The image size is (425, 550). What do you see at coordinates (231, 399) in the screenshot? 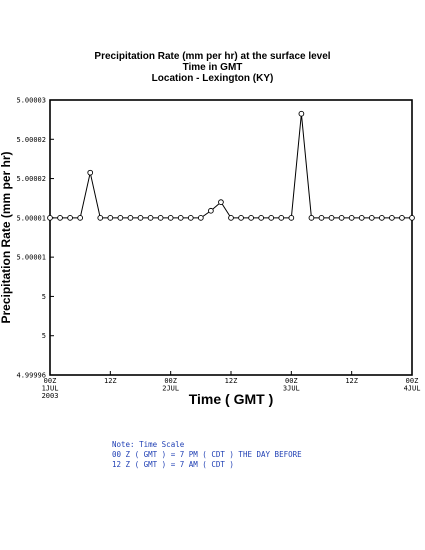
I see `x-axis-label: Time ( GMT )` at bounding box center [231, 399].